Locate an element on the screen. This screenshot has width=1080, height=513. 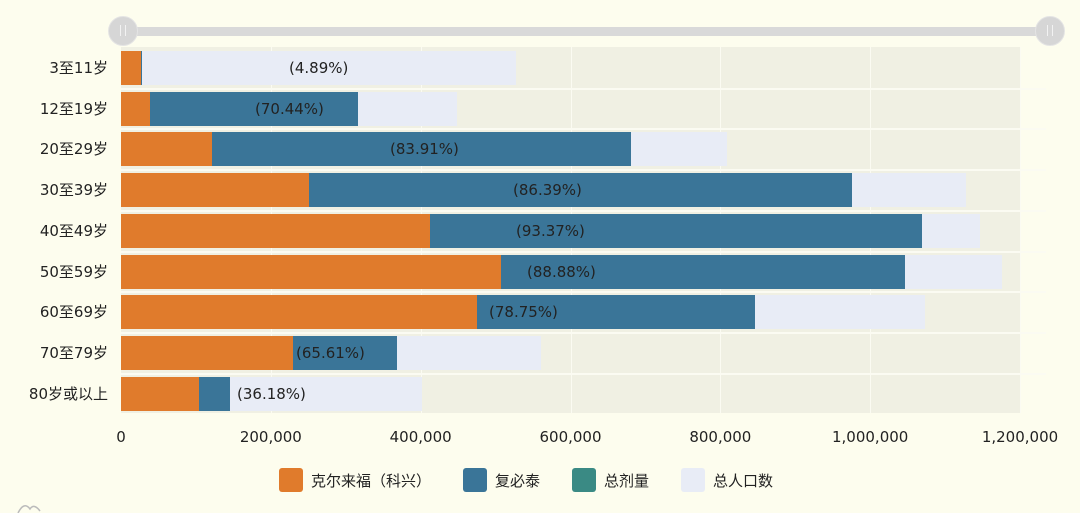
legend-item: 克尔来福（科兴） is located at coordinates (355, 480).